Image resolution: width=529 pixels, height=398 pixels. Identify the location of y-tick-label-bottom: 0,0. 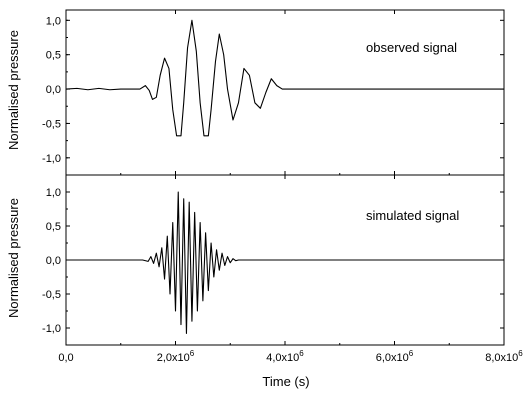
(53, 261).